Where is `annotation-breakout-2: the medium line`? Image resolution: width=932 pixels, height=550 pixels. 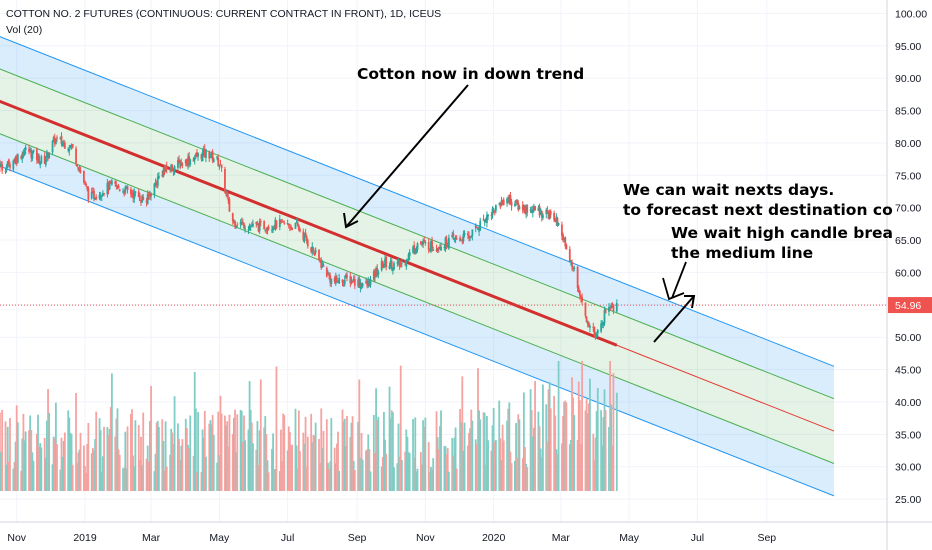
annotation-breakout-2: the medium line is located at coordinates (742, 253).